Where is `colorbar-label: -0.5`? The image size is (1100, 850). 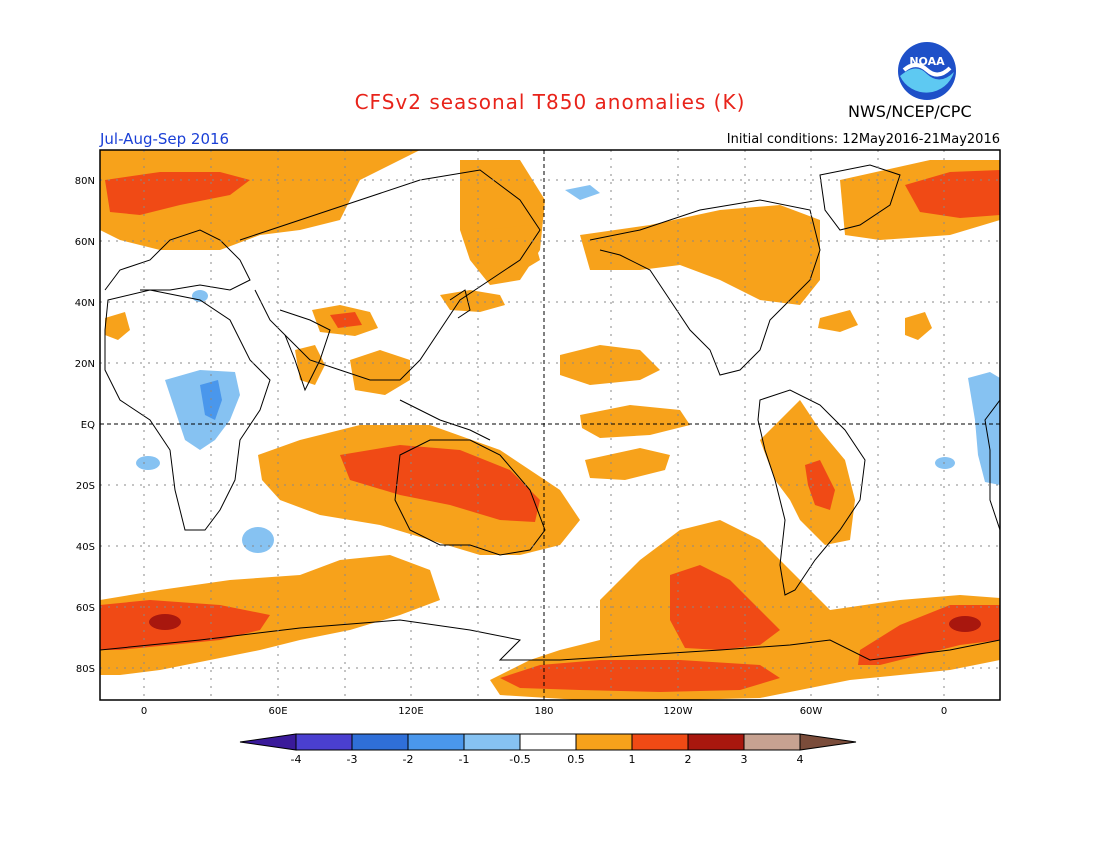
colorbar-label: -0.5 is located at coordinates (519, 759).